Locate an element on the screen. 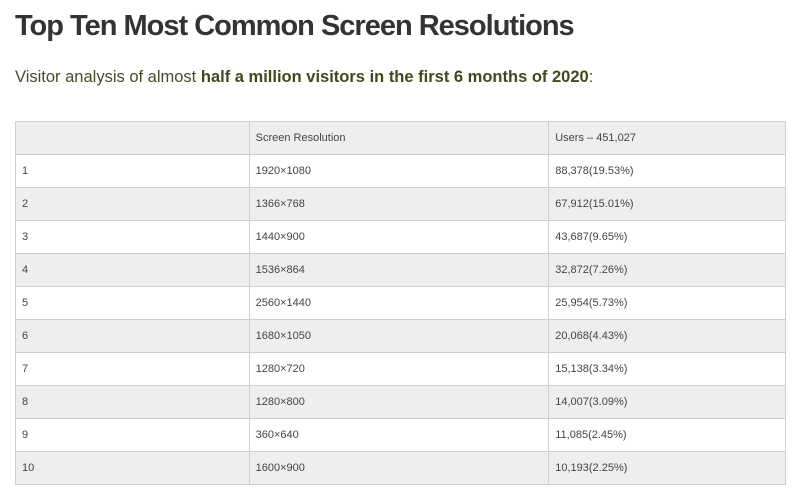 This screenshot has width=795, height=500. table-row: 10 1600×900 10,193(2.25%) is located at coordinates (400, 468).